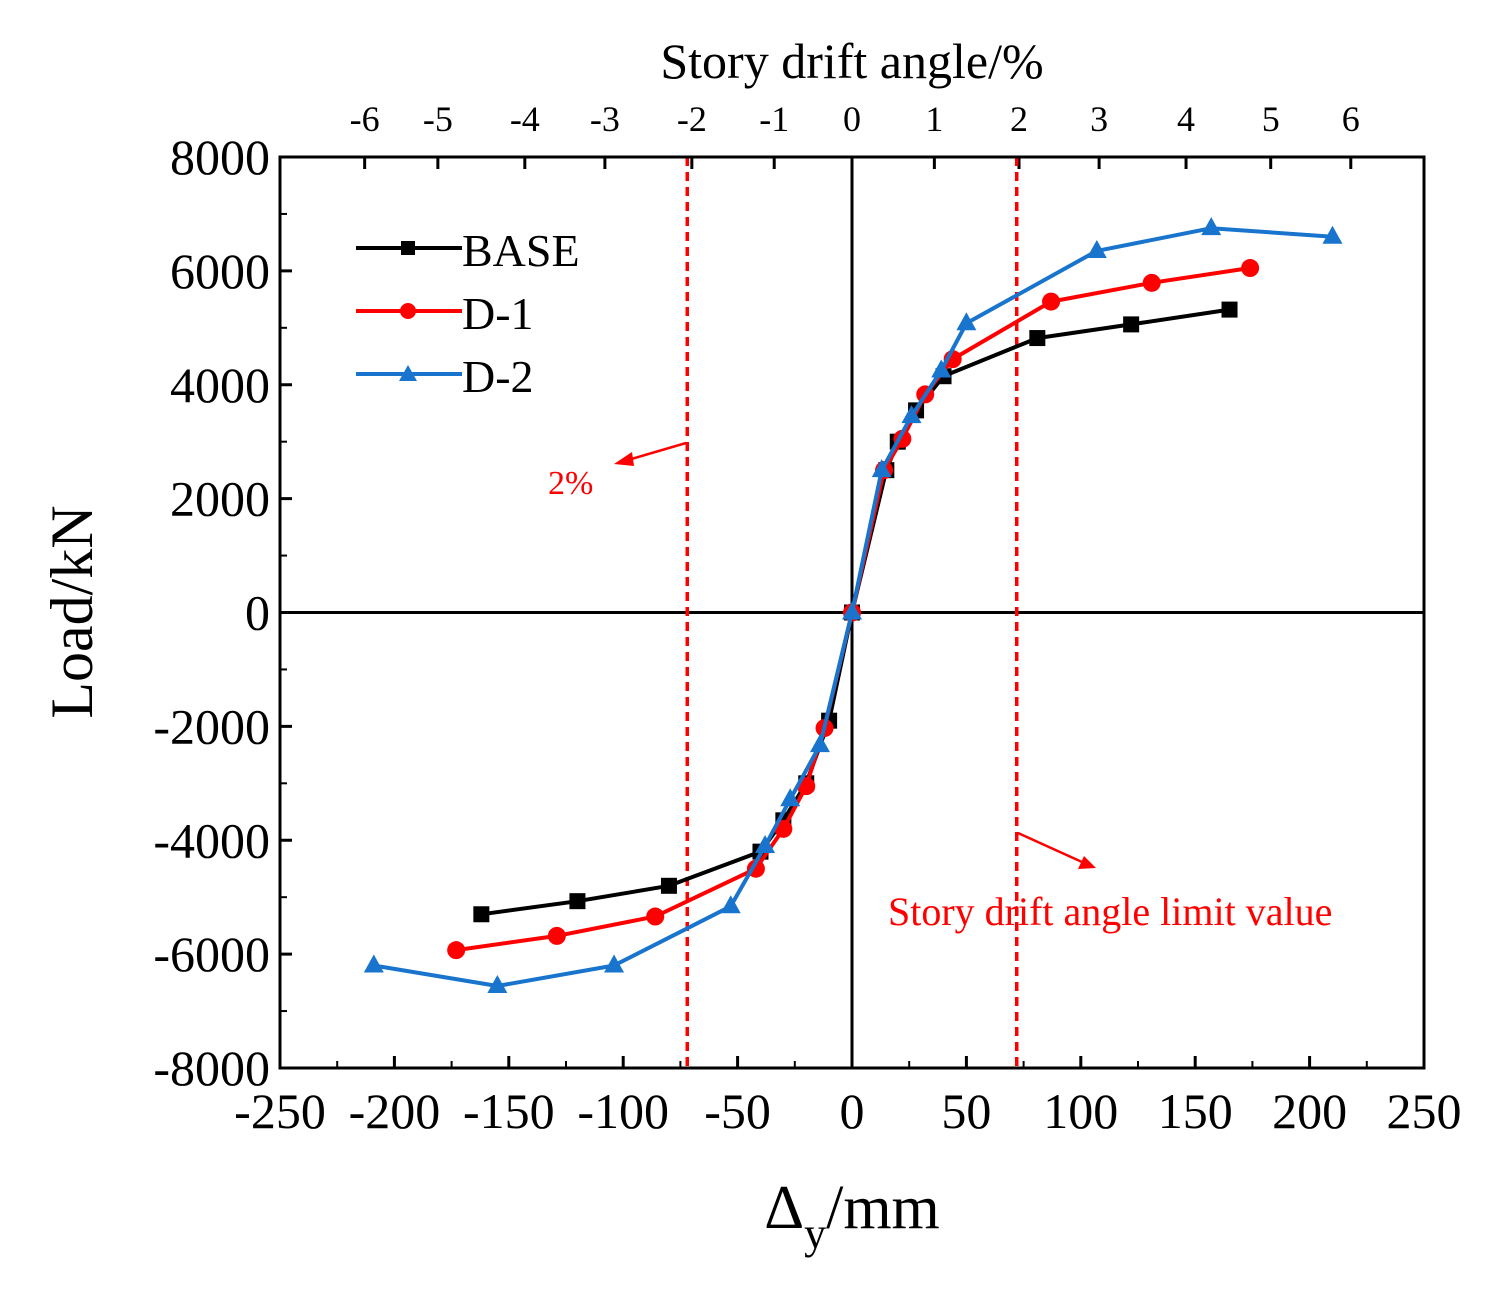 The image size is (1490, 1299). I want to click on y-tick-label: -6000, so click(211, 954).